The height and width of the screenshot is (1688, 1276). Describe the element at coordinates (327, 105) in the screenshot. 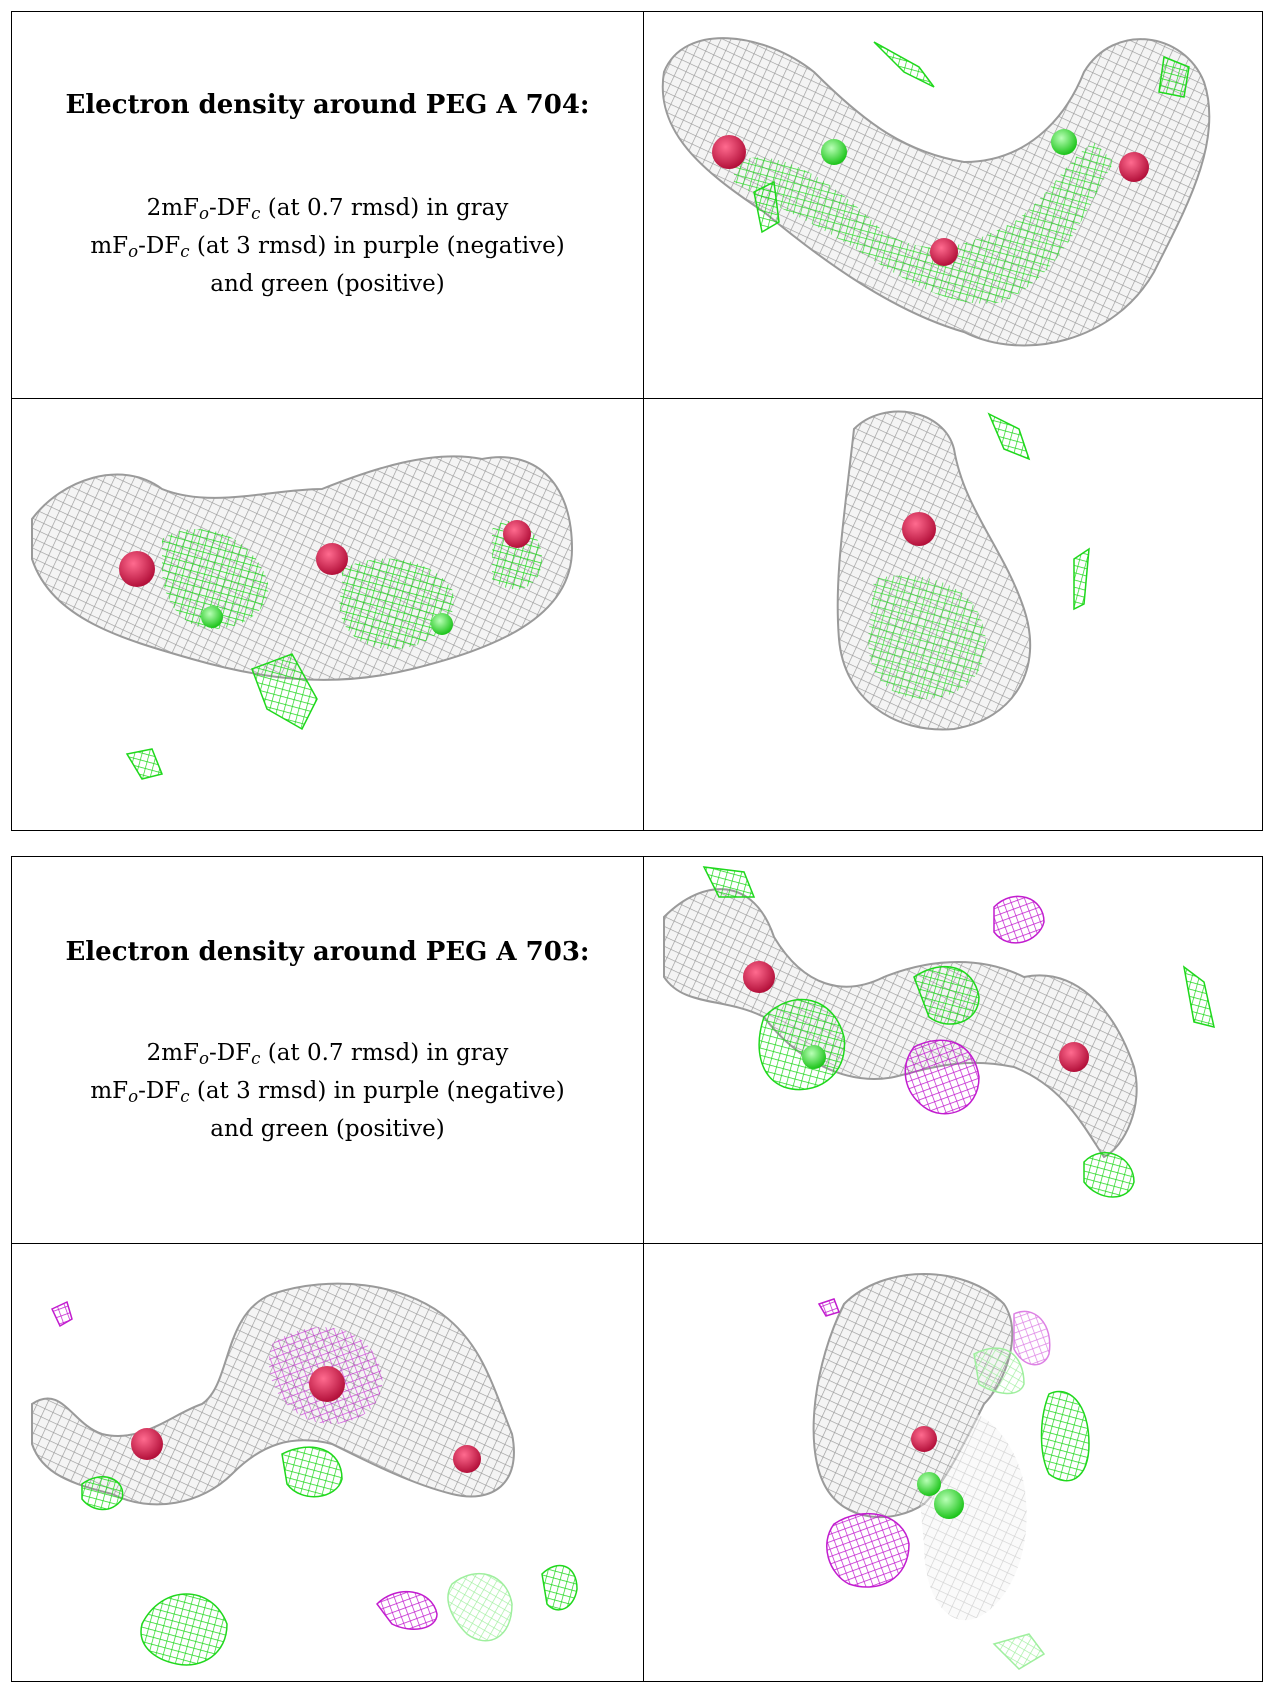

I see `caption-title: Electron density around PEG A 704:` at that location.